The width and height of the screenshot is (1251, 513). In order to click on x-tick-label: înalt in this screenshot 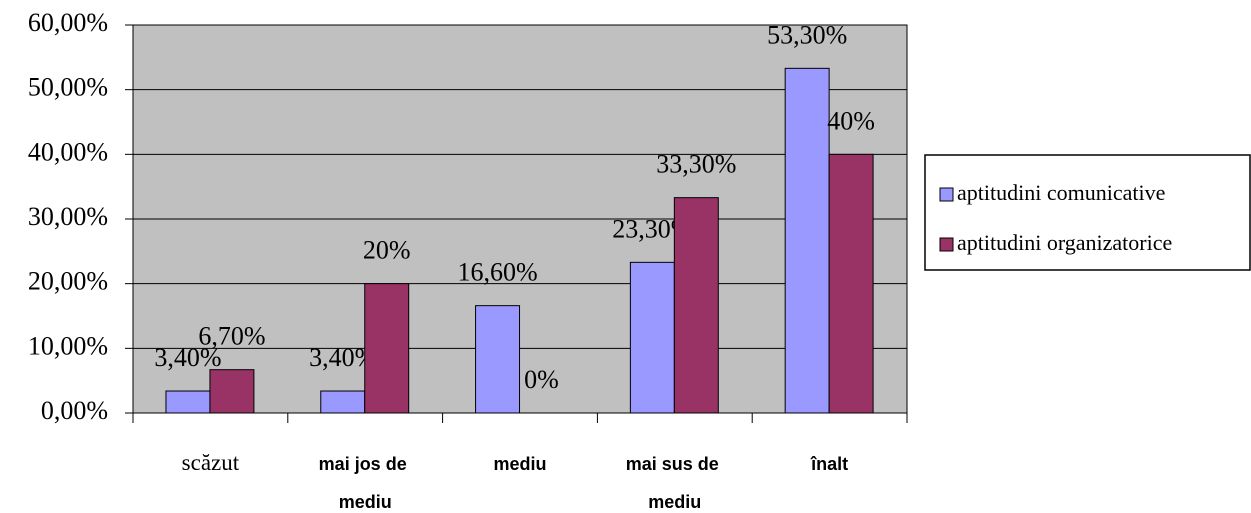, I will do `click(829, 464)`.